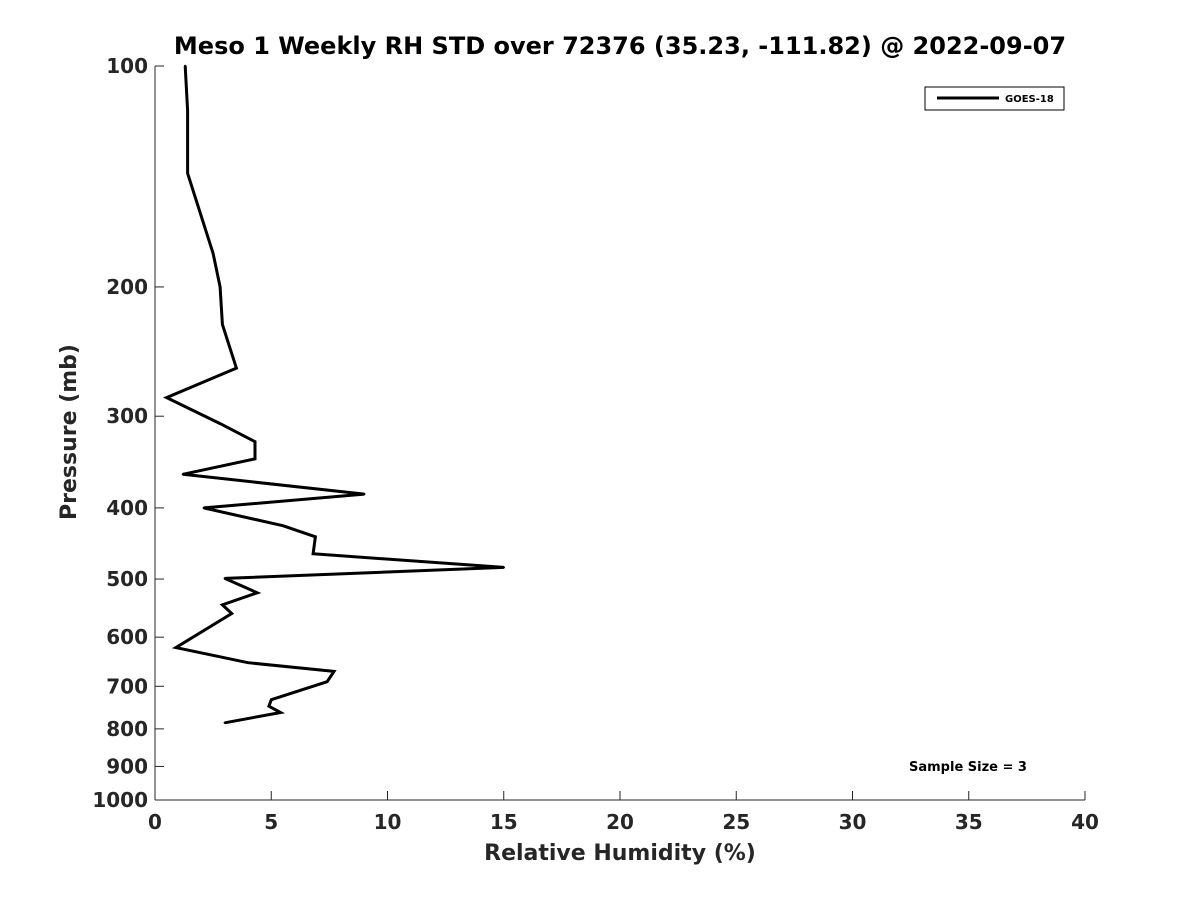 Image resolution: width=1200 pixels, height=900 pixels. What do you see at coordinates (969, 822) in the screenshot?
I see `x-tick-label-35: 35` at bounding box center [969, 822].